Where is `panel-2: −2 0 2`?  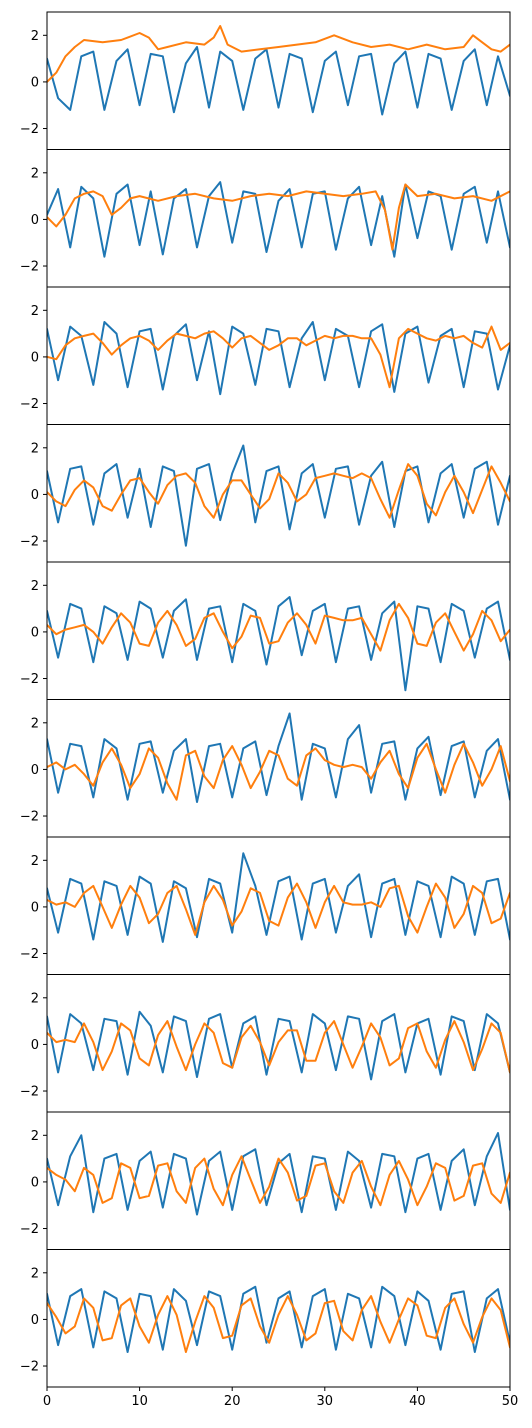
panel-2: −2 0 2 is located at coordinates (265, 218).